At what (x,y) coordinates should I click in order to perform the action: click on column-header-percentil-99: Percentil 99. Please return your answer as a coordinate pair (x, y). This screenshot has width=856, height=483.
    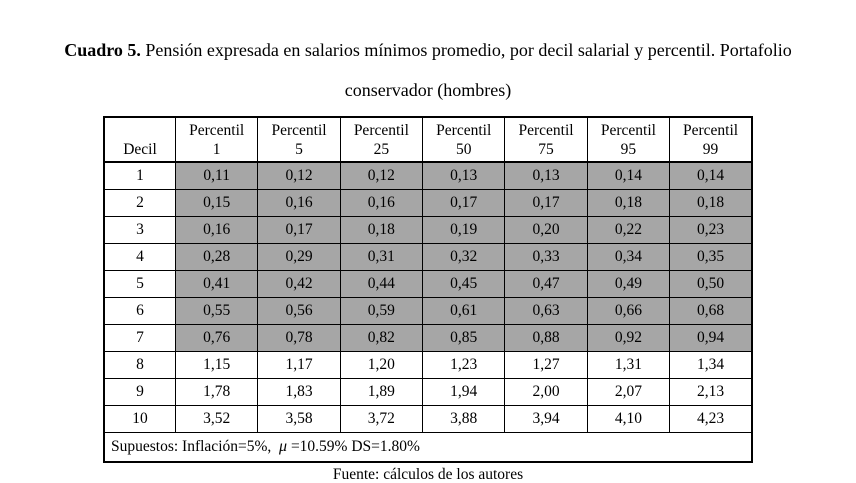
    Looking at the image, I should click on (711, 139).